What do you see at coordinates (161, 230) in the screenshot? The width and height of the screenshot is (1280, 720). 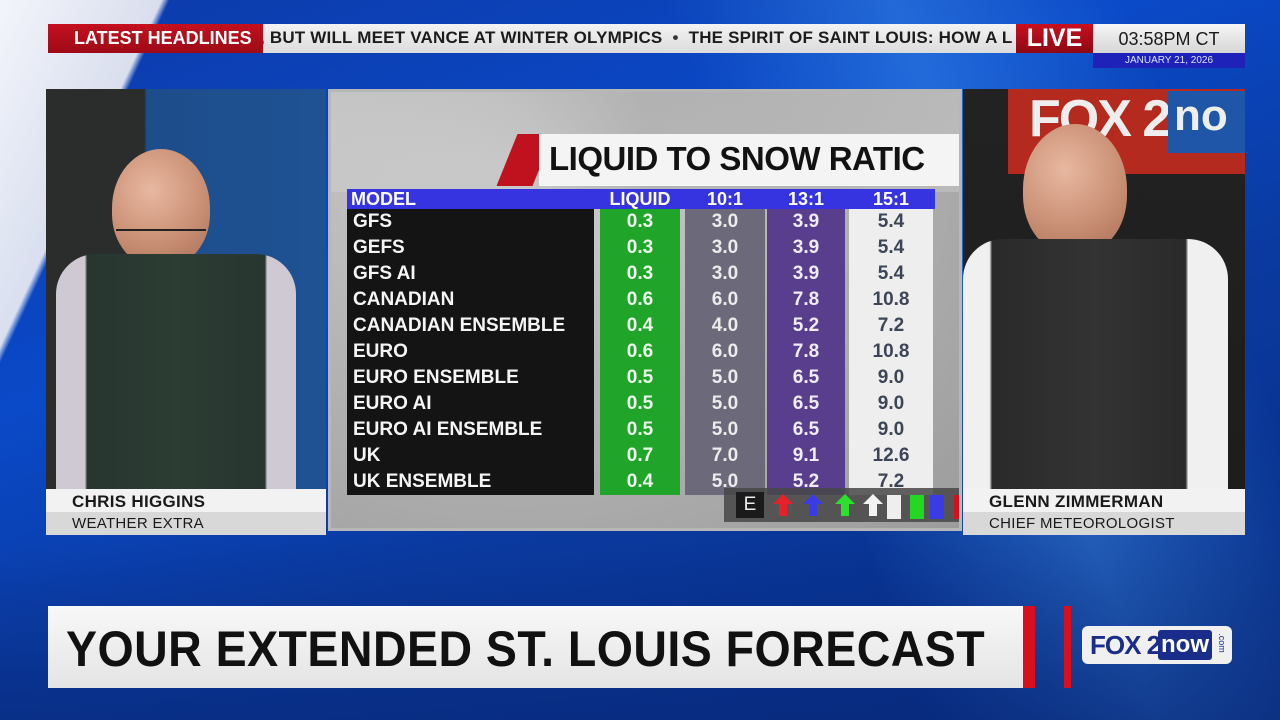 I see `glasses` at bounding box center [161, 230].